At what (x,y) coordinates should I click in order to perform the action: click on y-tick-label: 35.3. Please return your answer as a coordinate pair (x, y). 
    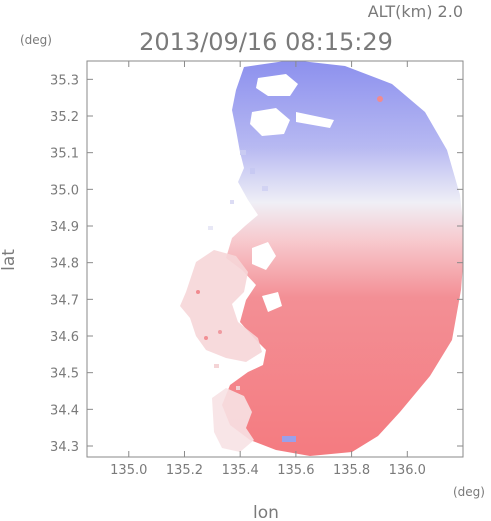
    Looking at the image, I should click on (64, 80).